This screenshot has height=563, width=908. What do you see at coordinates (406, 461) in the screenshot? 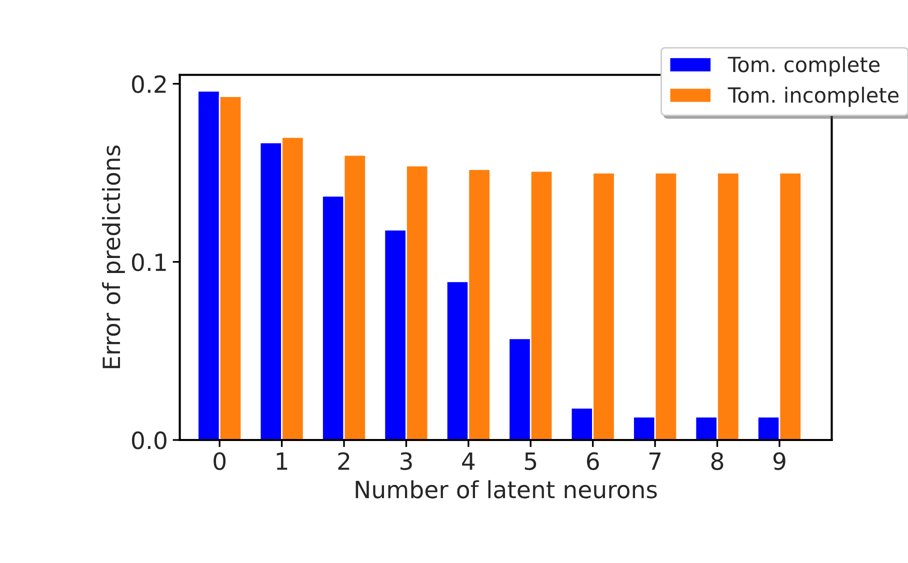
I see `x-tick-label: 3` at bounding box center [406, 461].